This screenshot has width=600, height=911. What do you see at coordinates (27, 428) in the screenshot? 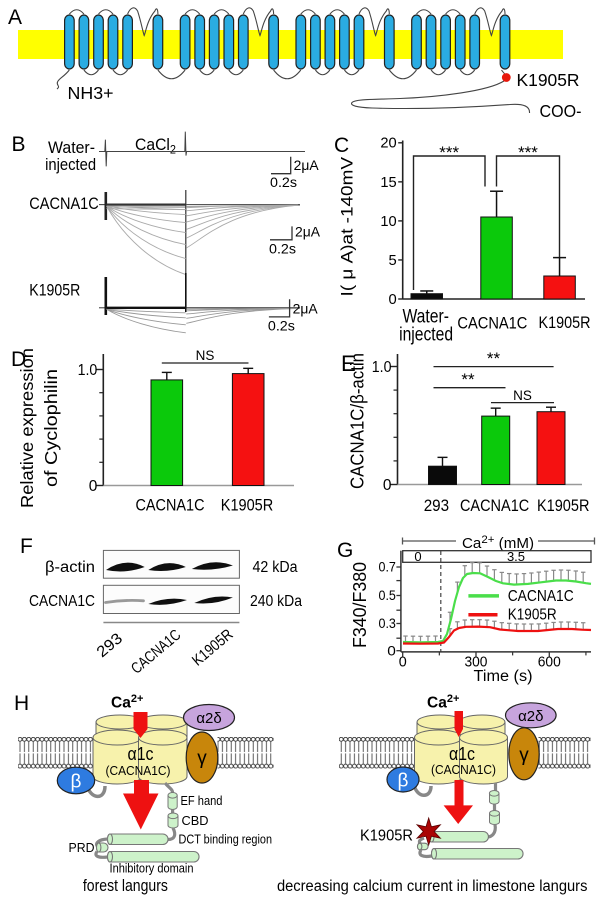
I see `svg-text: Relative expression` at bounding box center [27, 428].